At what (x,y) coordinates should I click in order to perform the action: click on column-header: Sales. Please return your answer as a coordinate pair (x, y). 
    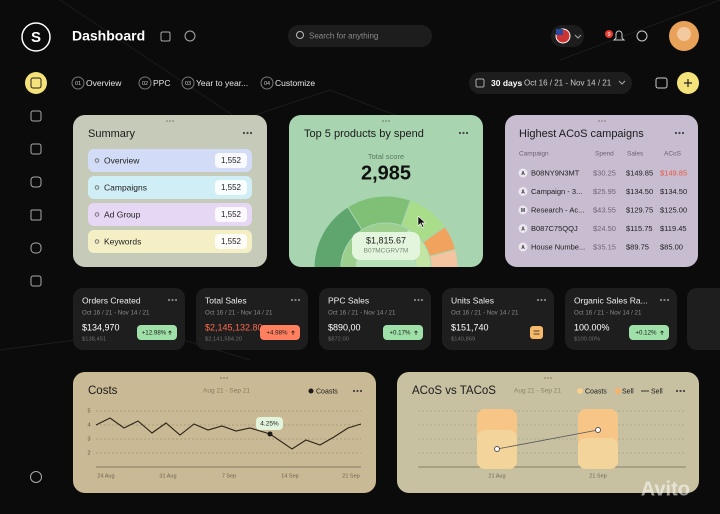
    Looking at the image, I should click on (635, 154).